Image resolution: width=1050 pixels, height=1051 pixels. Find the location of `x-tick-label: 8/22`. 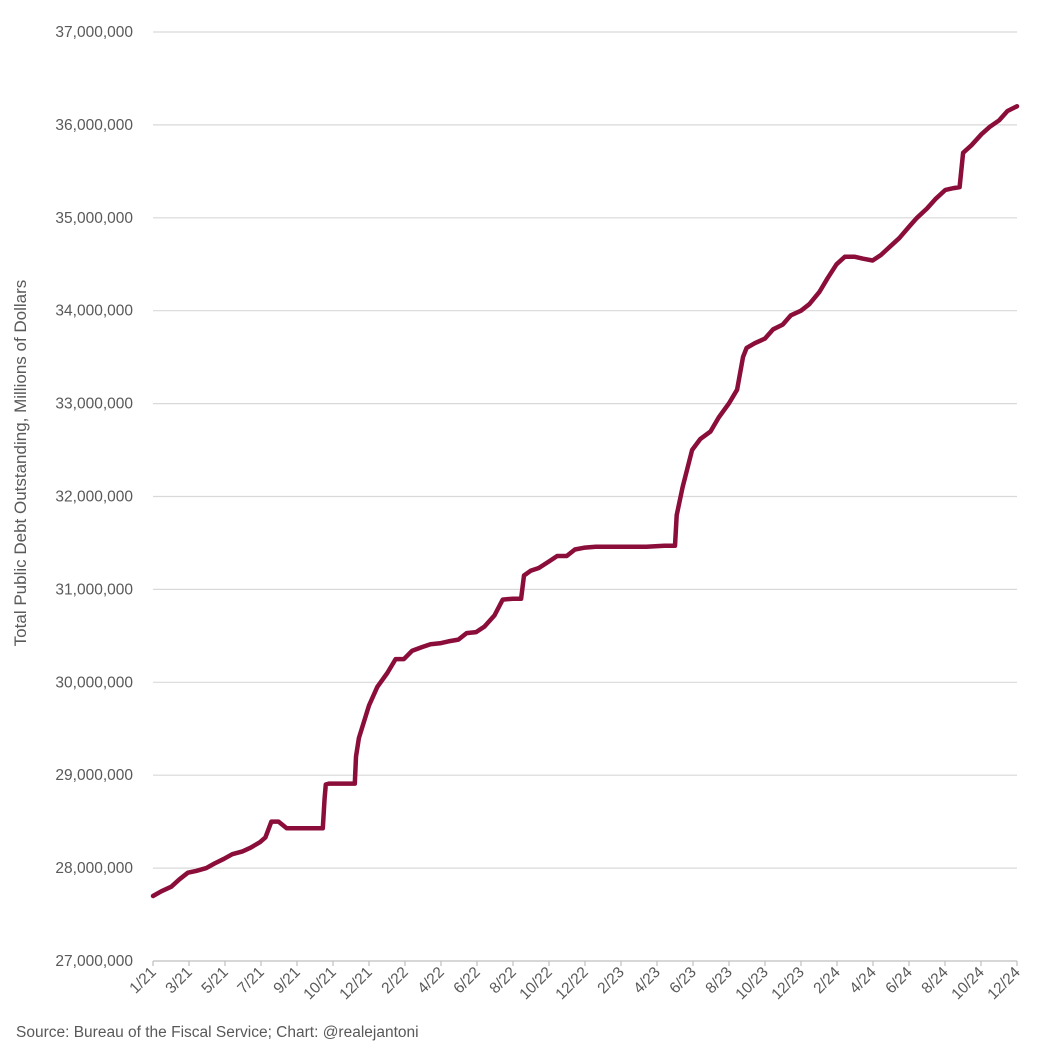

x-tick-label: 8/22 is located at coordinates (502, 980).